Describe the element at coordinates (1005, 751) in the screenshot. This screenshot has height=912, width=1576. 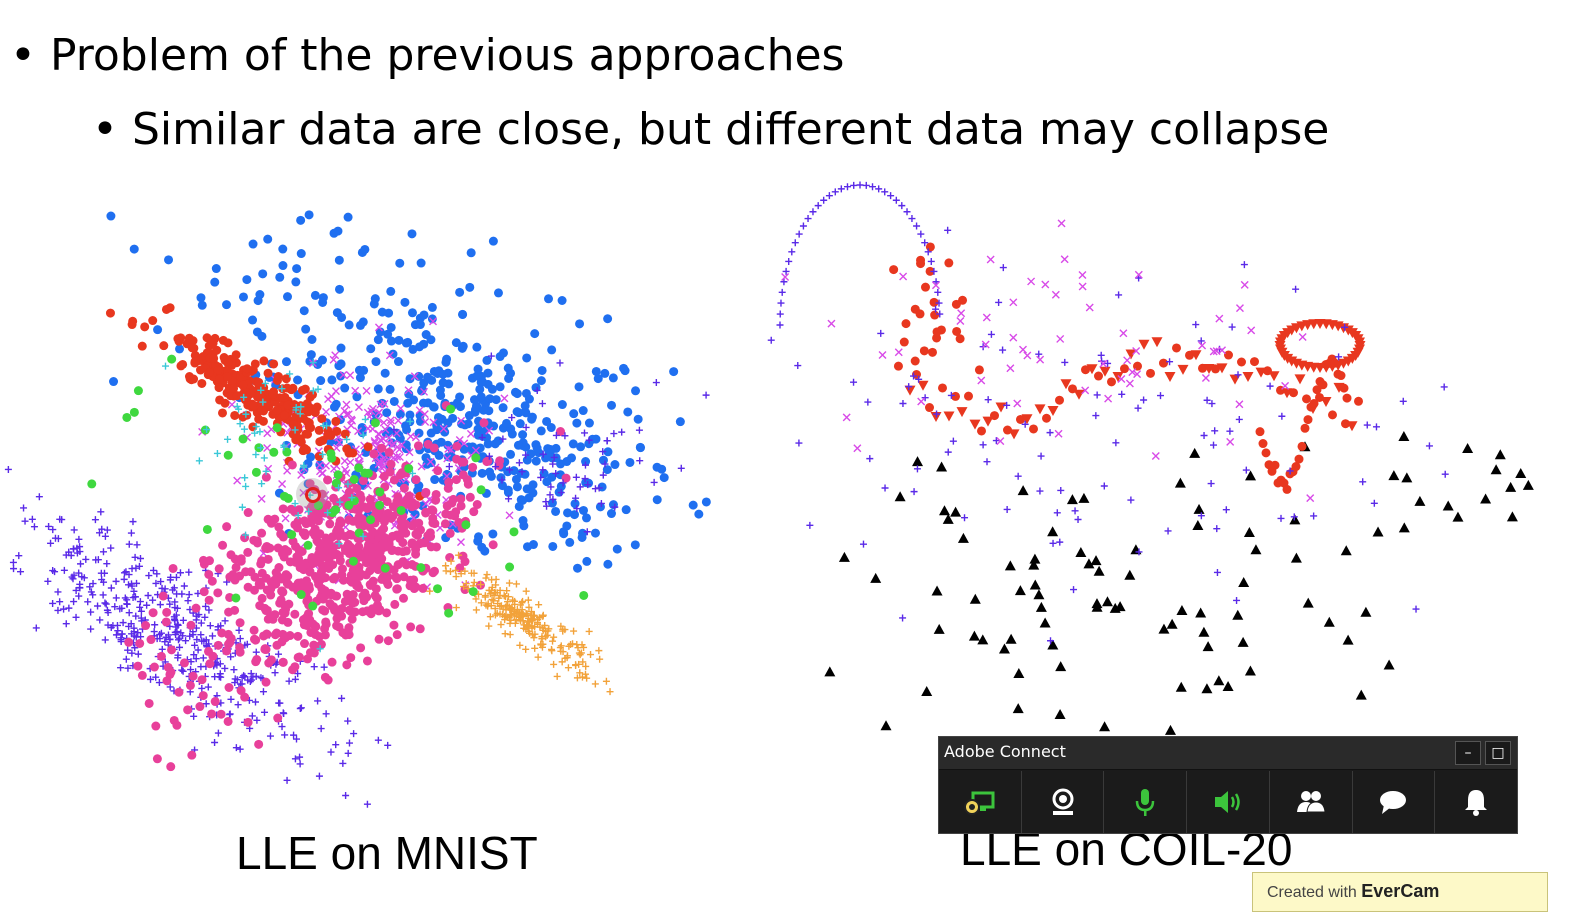
I see `adobe-connect-title: Adobe Connect` at that location.